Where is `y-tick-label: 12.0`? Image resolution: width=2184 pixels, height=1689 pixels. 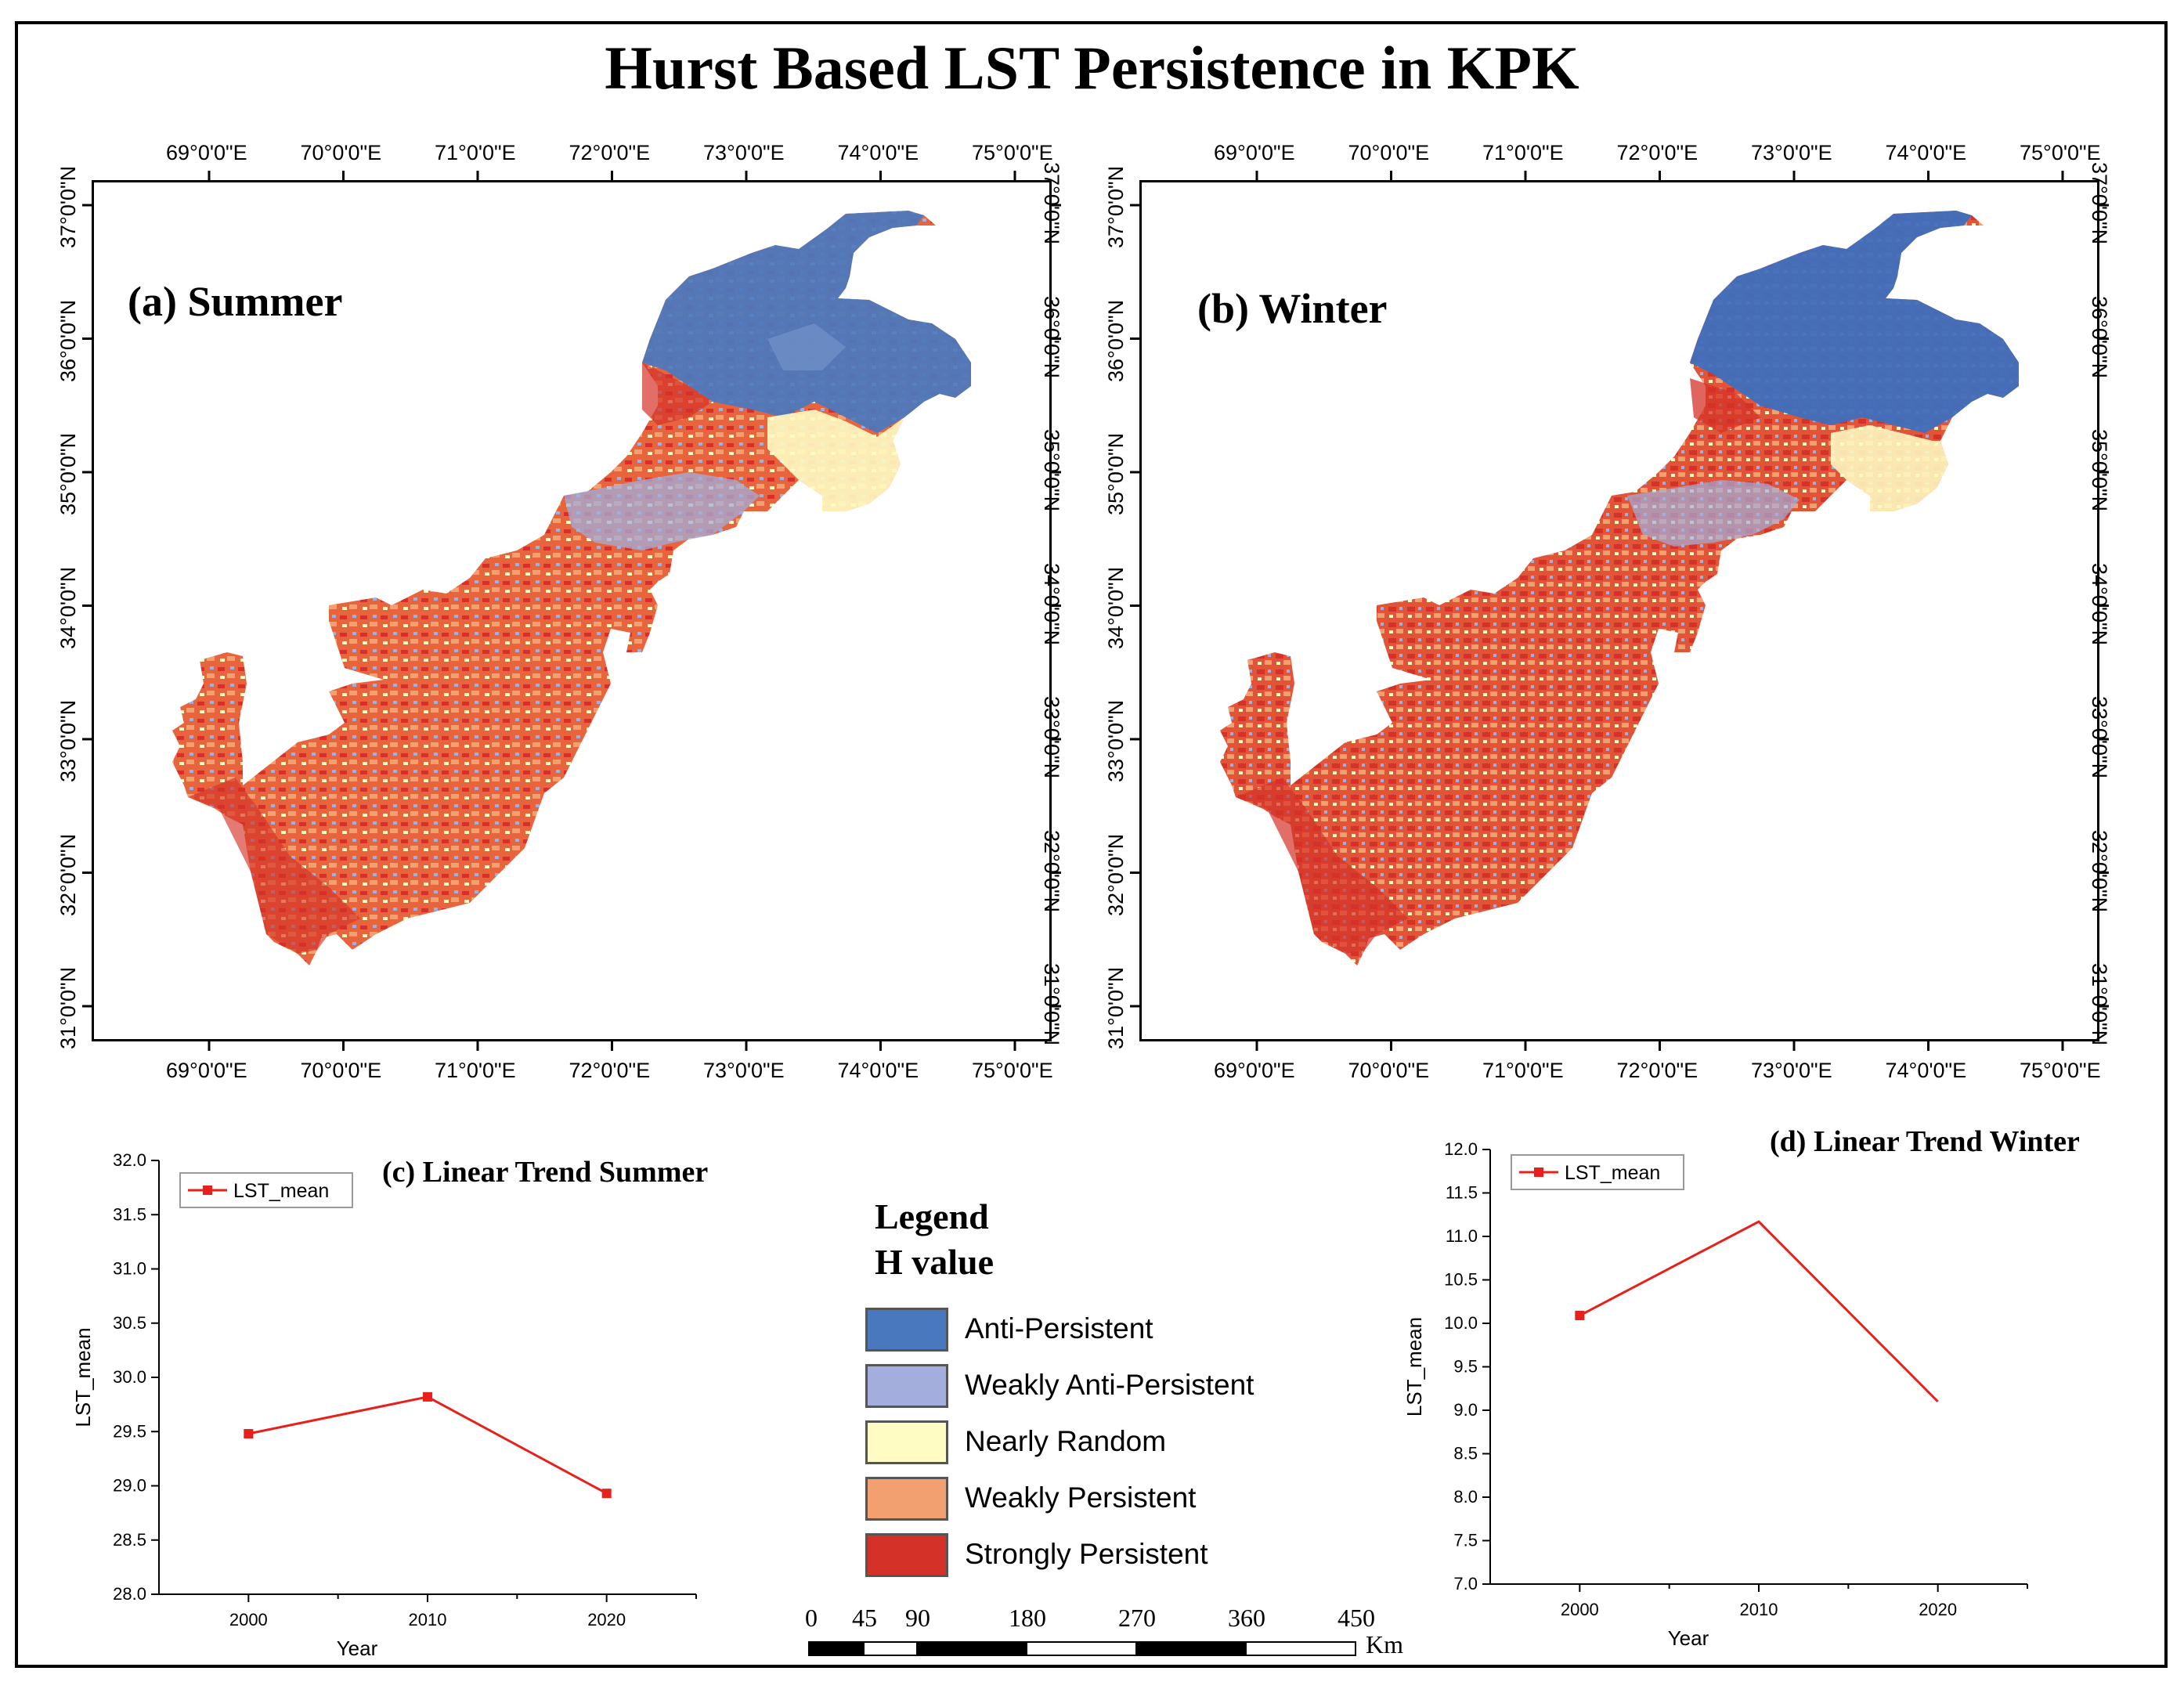 y-tick-label: 12.0 is located at coordinates (1461, 1149).